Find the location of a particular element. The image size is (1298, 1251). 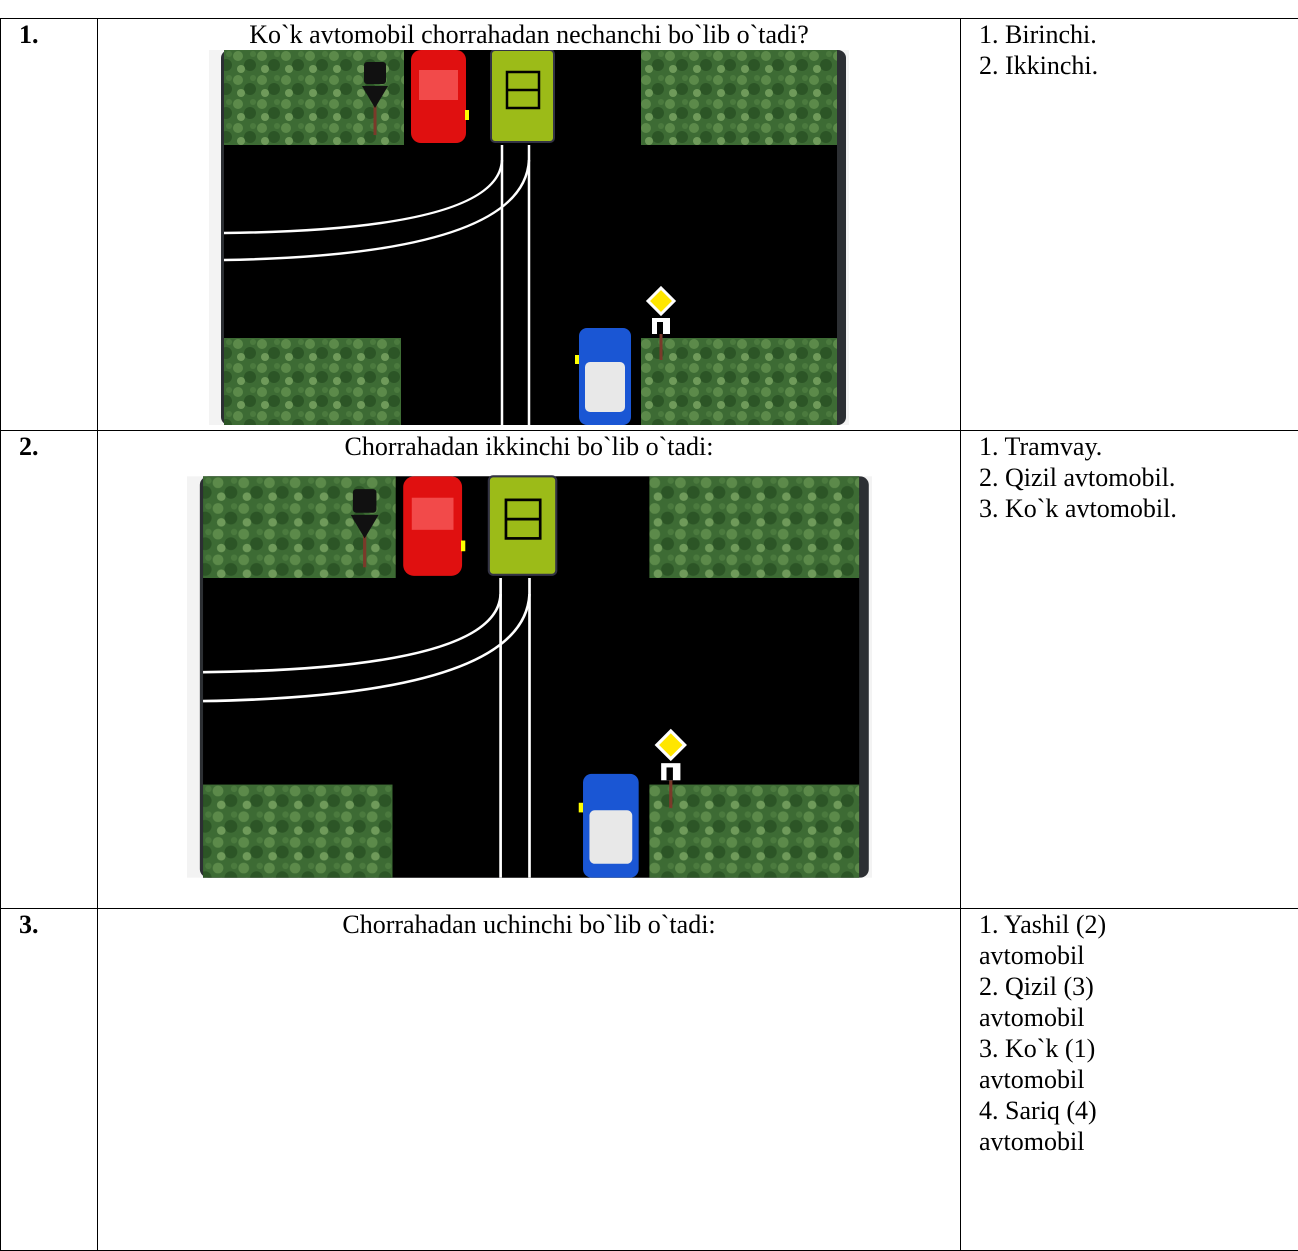

number: 3. is located at coordinates (49, 1080).